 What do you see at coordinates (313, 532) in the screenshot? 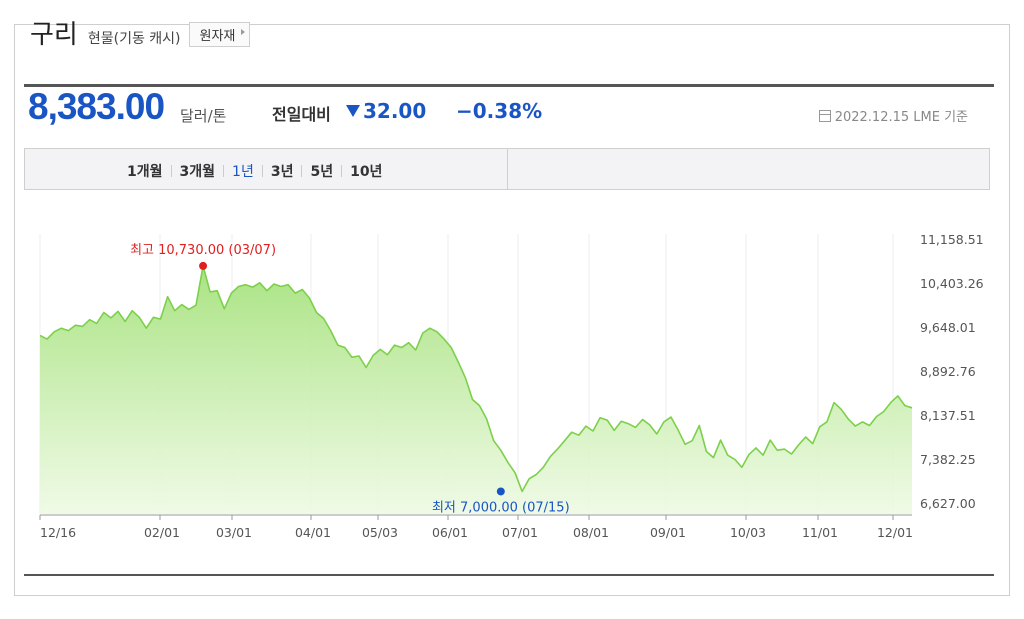
I see `x-tick-label: 04/01` at bounding box center [313, 532].